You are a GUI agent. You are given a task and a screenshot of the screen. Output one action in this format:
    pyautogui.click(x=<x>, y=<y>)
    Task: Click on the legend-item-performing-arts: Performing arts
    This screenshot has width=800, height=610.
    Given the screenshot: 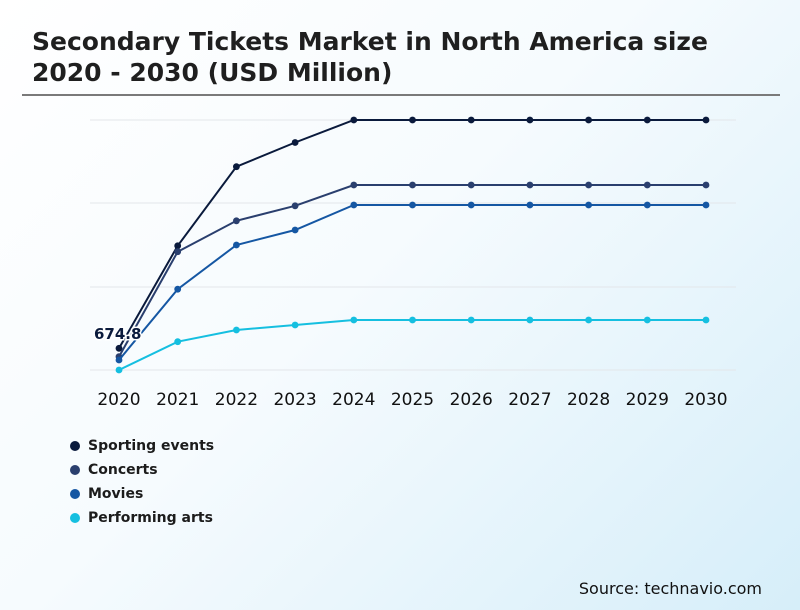 What is the action you would take?
    pyautogui.click(x=142, y=518)
    